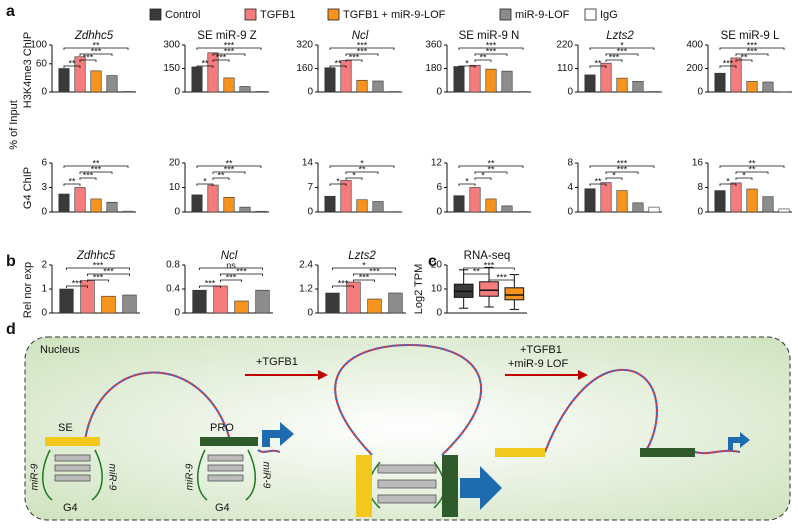 This screenshot has height=528, width=798. I want to click on y-tick-label: 20, so click(175, 163).